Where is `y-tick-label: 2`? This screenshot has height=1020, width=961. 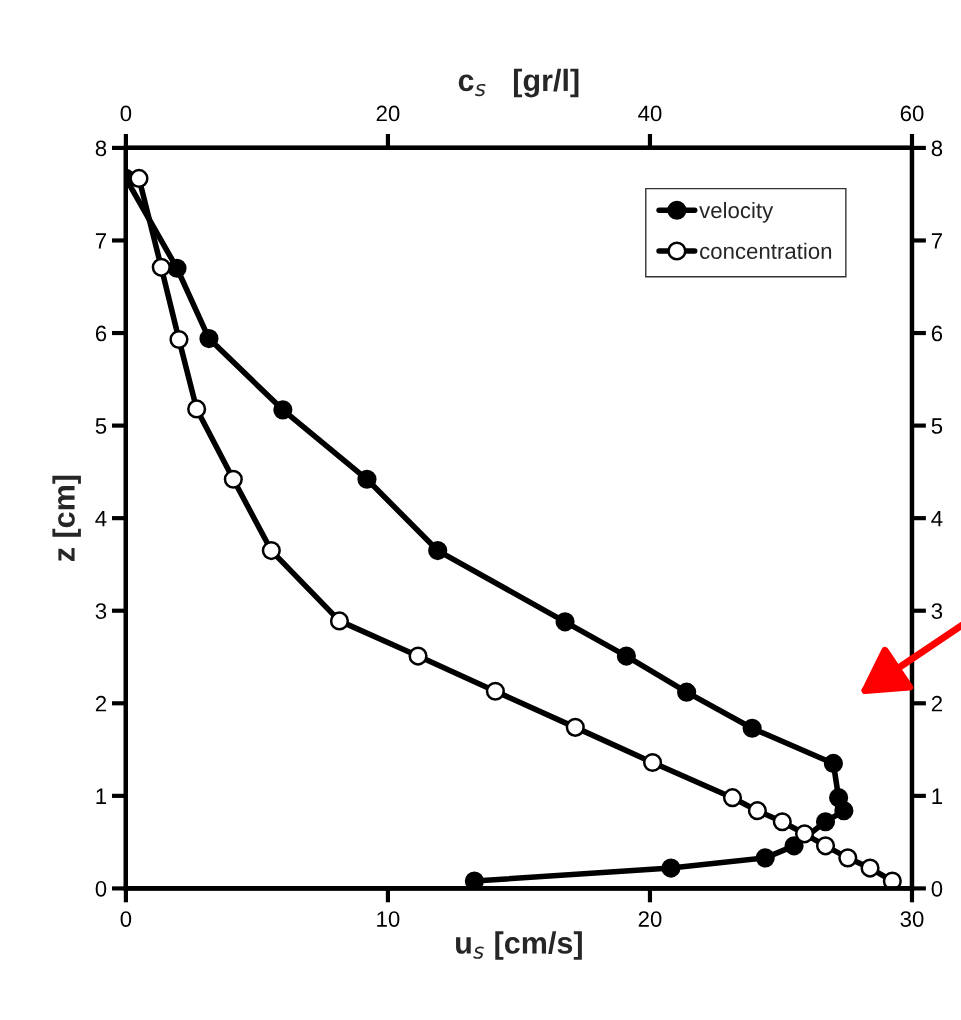
y-tick-label: 2 is located at coordinates (101, 703).